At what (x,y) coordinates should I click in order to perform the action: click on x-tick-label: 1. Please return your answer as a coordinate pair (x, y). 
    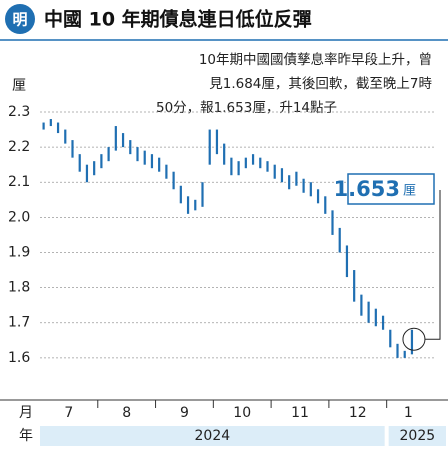
    Looking at the image, I should click on (408, 413).